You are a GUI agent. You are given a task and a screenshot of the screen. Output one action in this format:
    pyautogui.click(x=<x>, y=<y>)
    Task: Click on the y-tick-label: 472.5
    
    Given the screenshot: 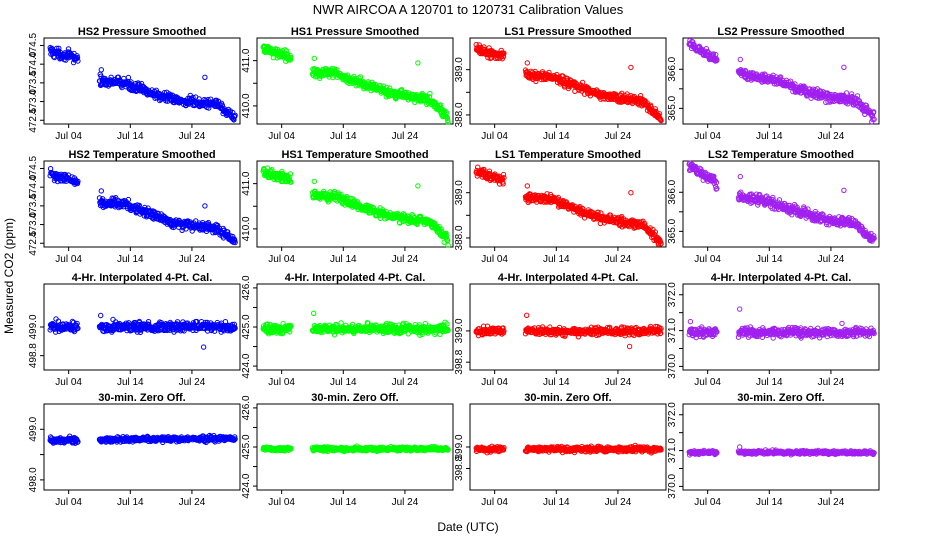 What is the action you would take?
    pyautogui.click(x=33, y=119)
    